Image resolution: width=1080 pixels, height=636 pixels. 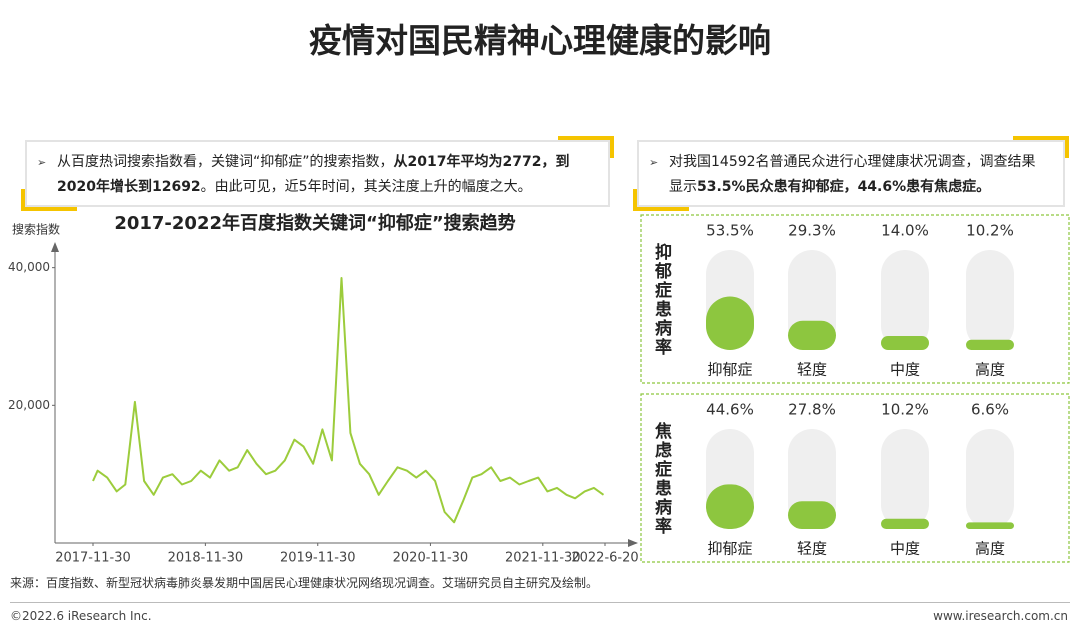 What do you see at coordinates (730, 231) in the screenshot?
I see `value-label: 53.5%` at bounding box center [730, 231].